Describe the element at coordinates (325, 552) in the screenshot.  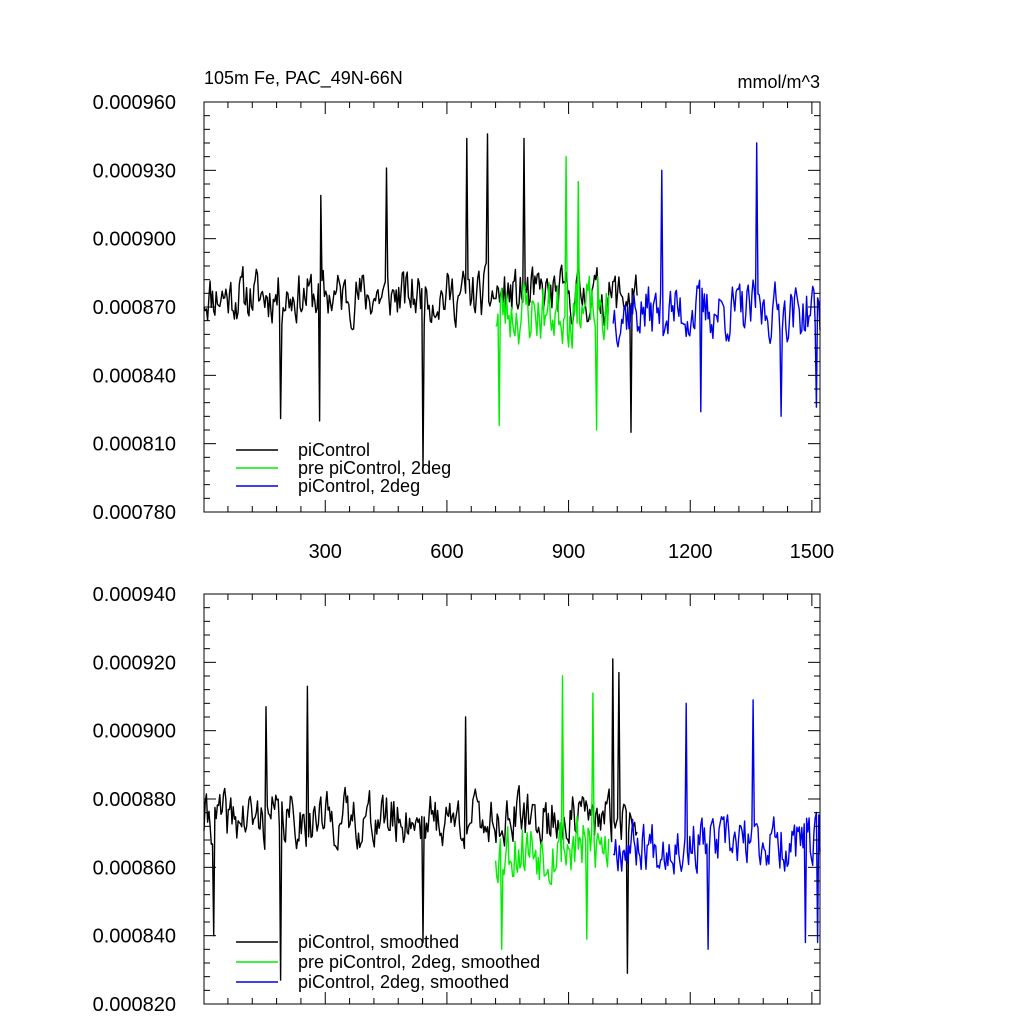
I see `x-tick-label: 300` at that location.